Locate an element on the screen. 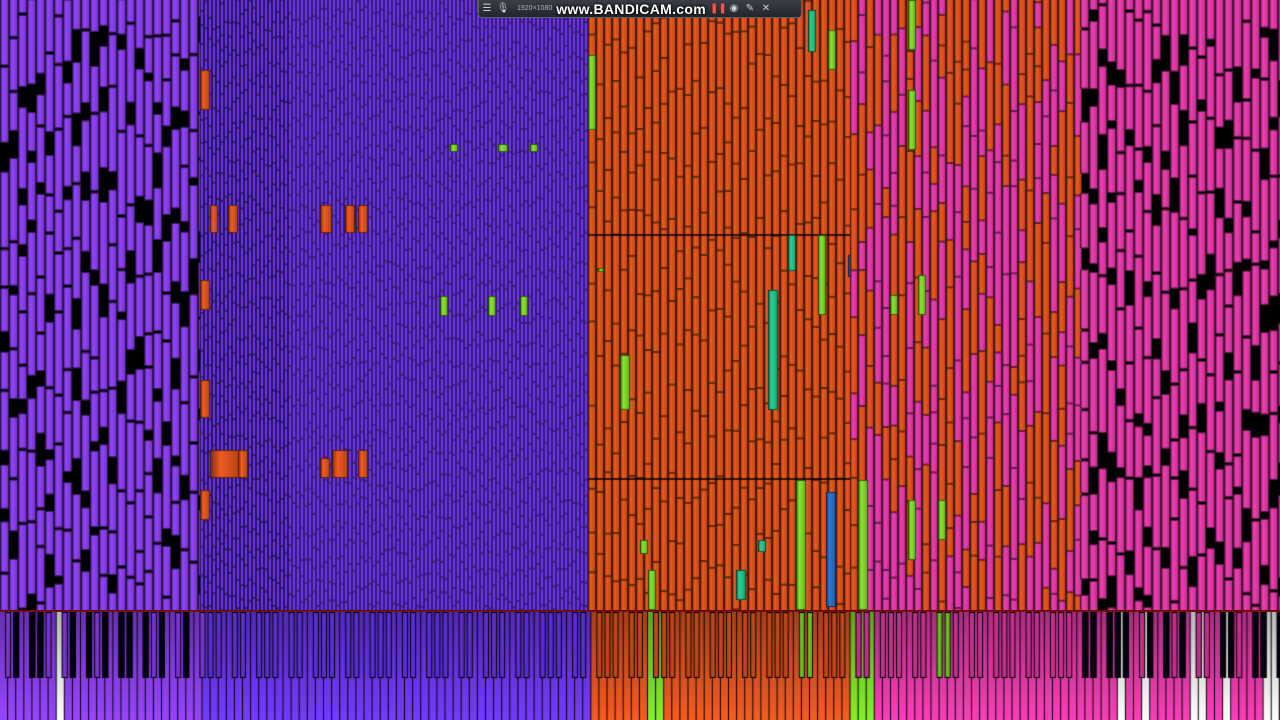 Image resolution: width=1280 pixels, height=720 pixels. pencil-icon: ✎ is located at coordinates (750, 8).